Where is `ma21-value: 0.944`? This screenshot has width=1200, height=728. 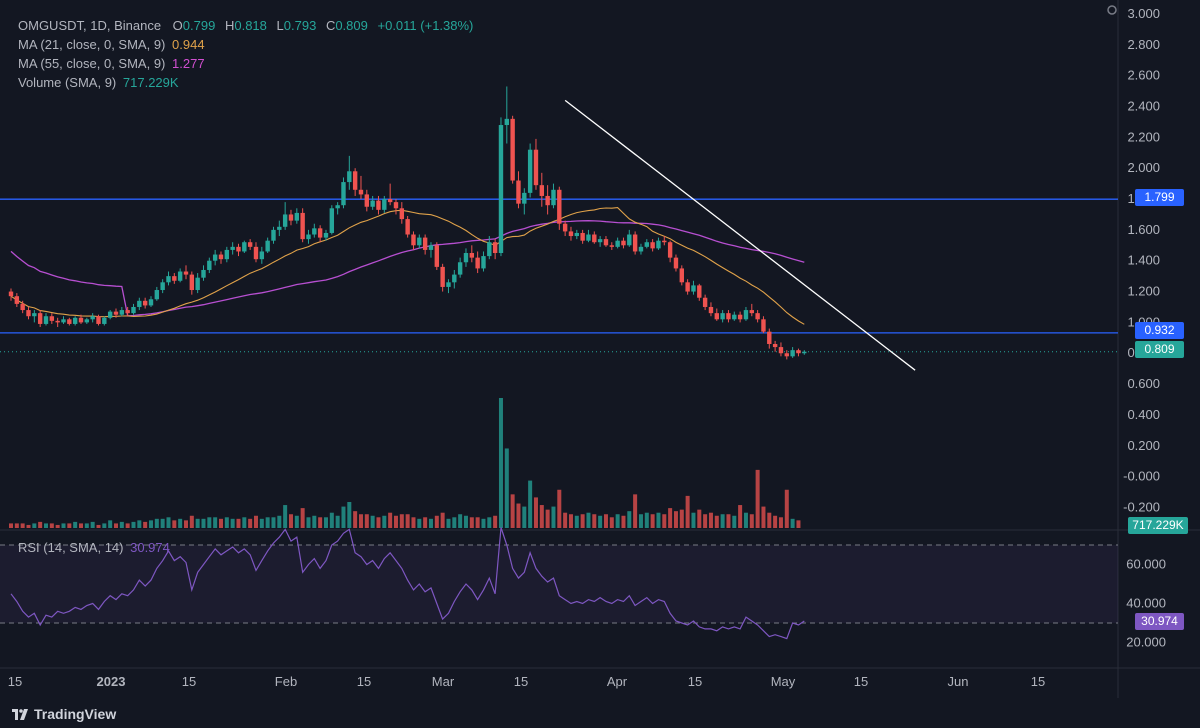 ma21-value: 0.944 is located at coordinates (188, 44).